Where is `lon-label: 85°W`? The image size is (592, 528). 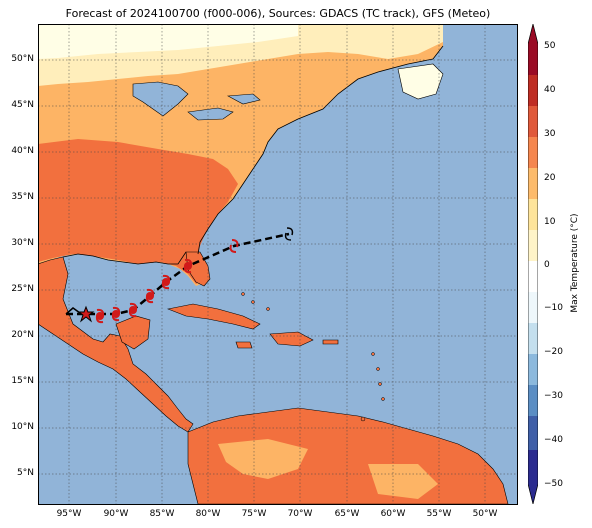 lon-label: 85°W is located at coordinates (162, 514).